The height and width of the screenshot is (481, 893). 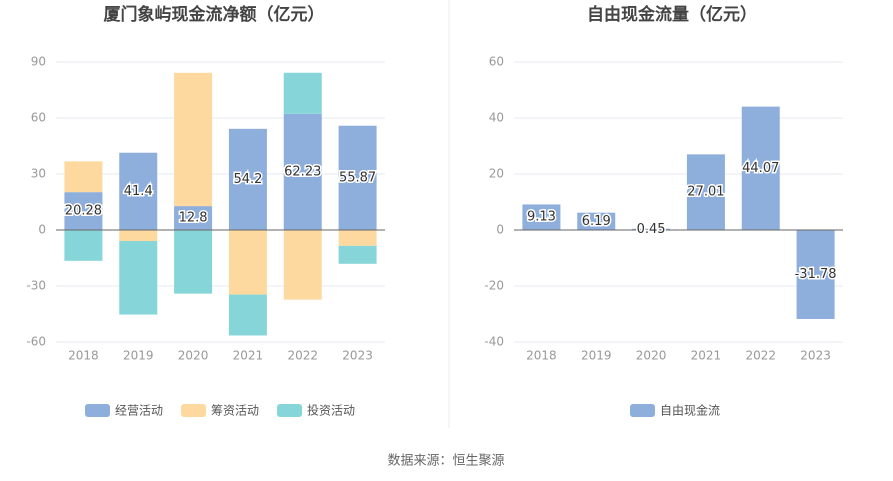 What do you see at coordinates (38, 62) in the screenshot?
I see `y-tick-label: 90` at bounding box center [38, 62].